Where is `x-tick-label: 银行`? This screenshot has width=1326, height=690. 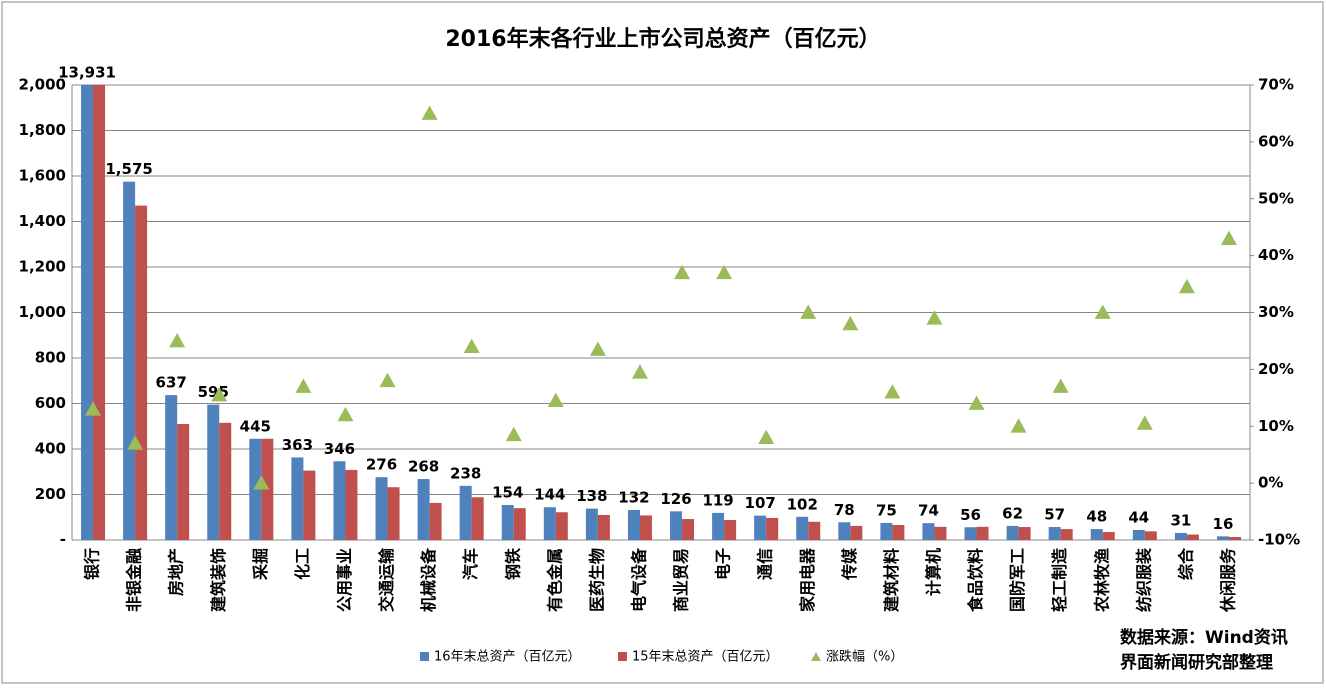
x-tick-label: 银行 is located at coordinates (92, 564).